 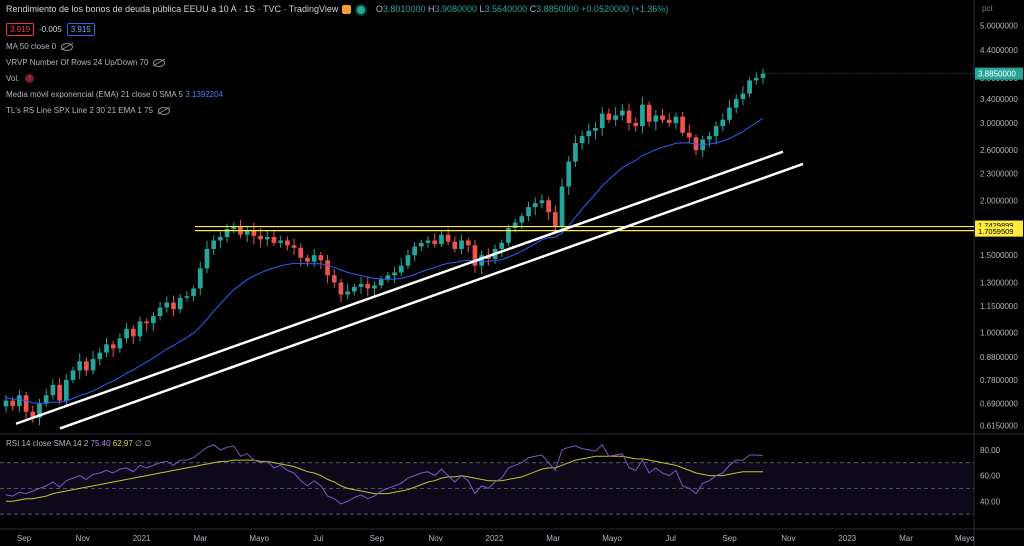 I want to click on time-tick-label: Mar, so click(x=906, y=538).